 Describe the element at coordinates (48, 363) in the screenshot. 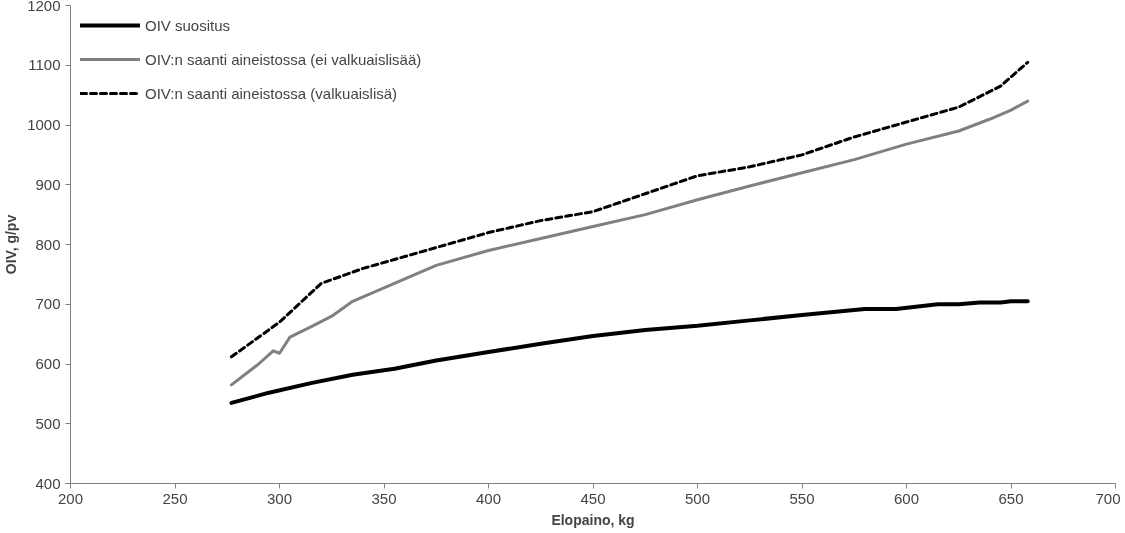

I see `y-tick-label: 600` at that location.